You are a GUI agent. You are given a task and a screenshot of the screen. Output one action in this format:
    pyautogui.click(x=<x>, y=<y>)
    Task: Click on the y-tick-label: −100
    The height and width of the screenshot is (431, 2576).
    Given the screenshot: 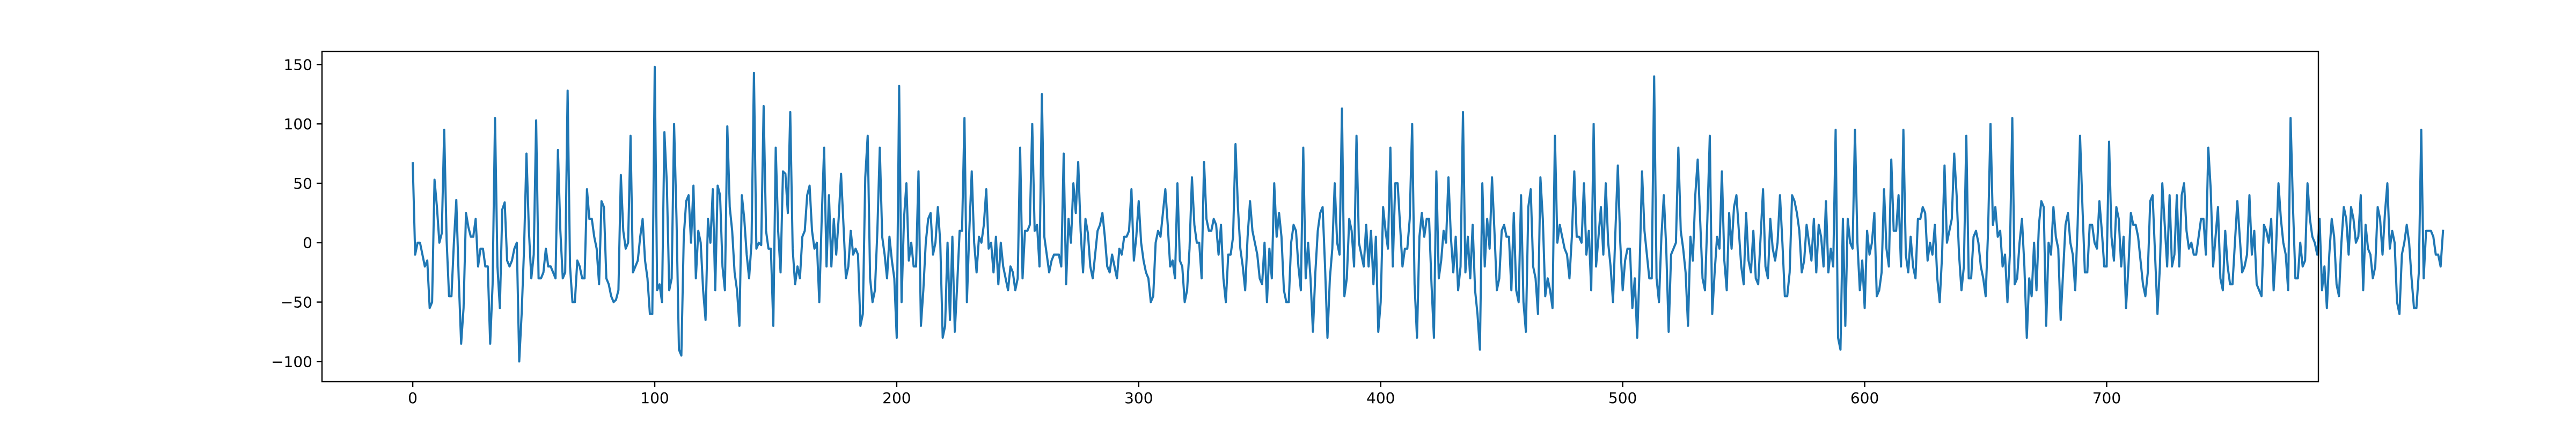 What is the action you would take?
    pyautogui.click(x=291, y=361)
    